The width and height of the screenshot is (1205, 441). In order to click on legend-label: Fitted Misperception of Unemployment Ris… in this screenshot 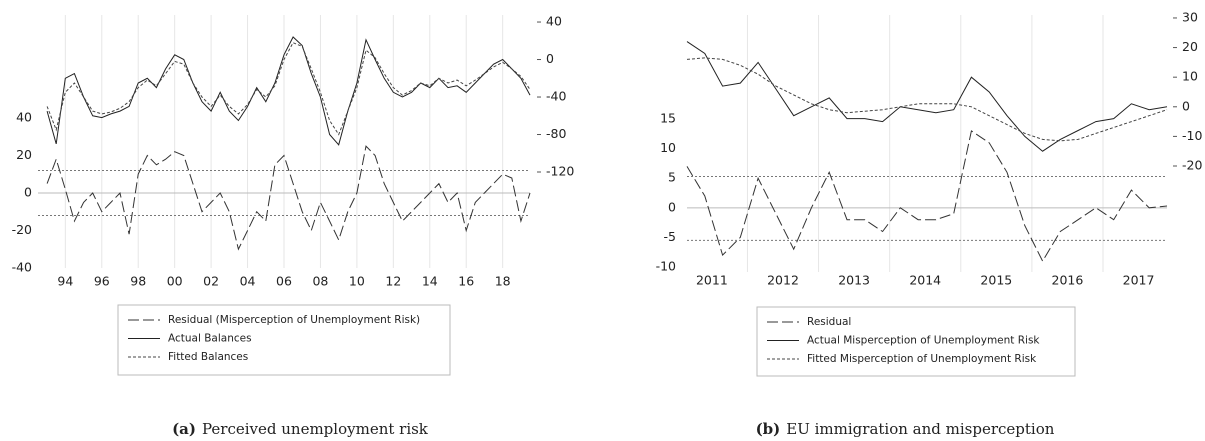, I will do `click(922, 359)`.